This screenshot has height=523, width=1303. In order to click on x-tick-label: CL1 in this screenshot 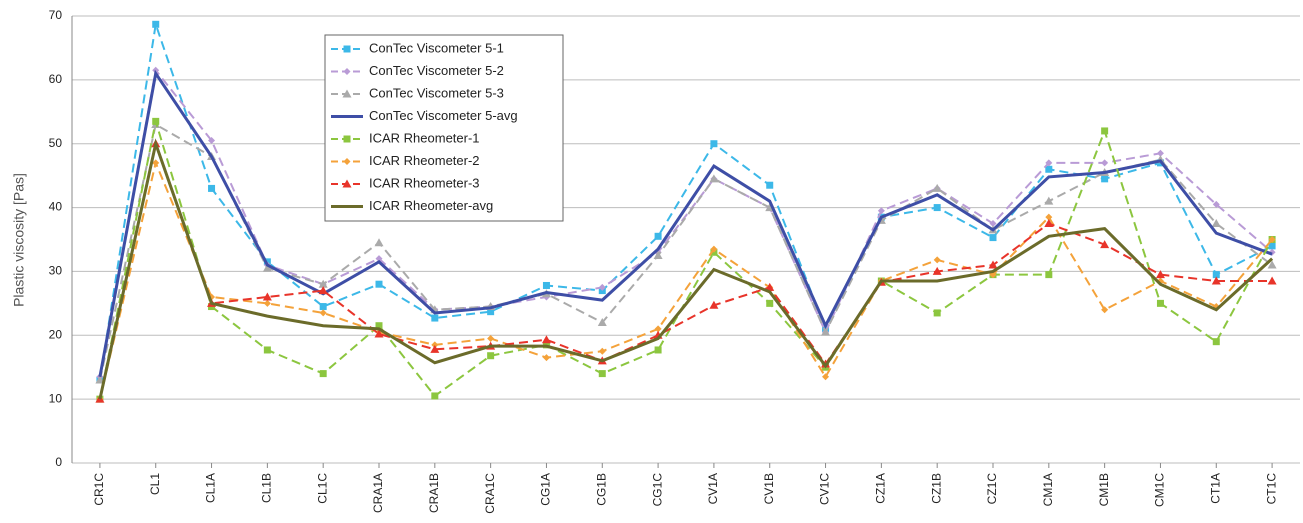, I will do `click(155, 484)`.